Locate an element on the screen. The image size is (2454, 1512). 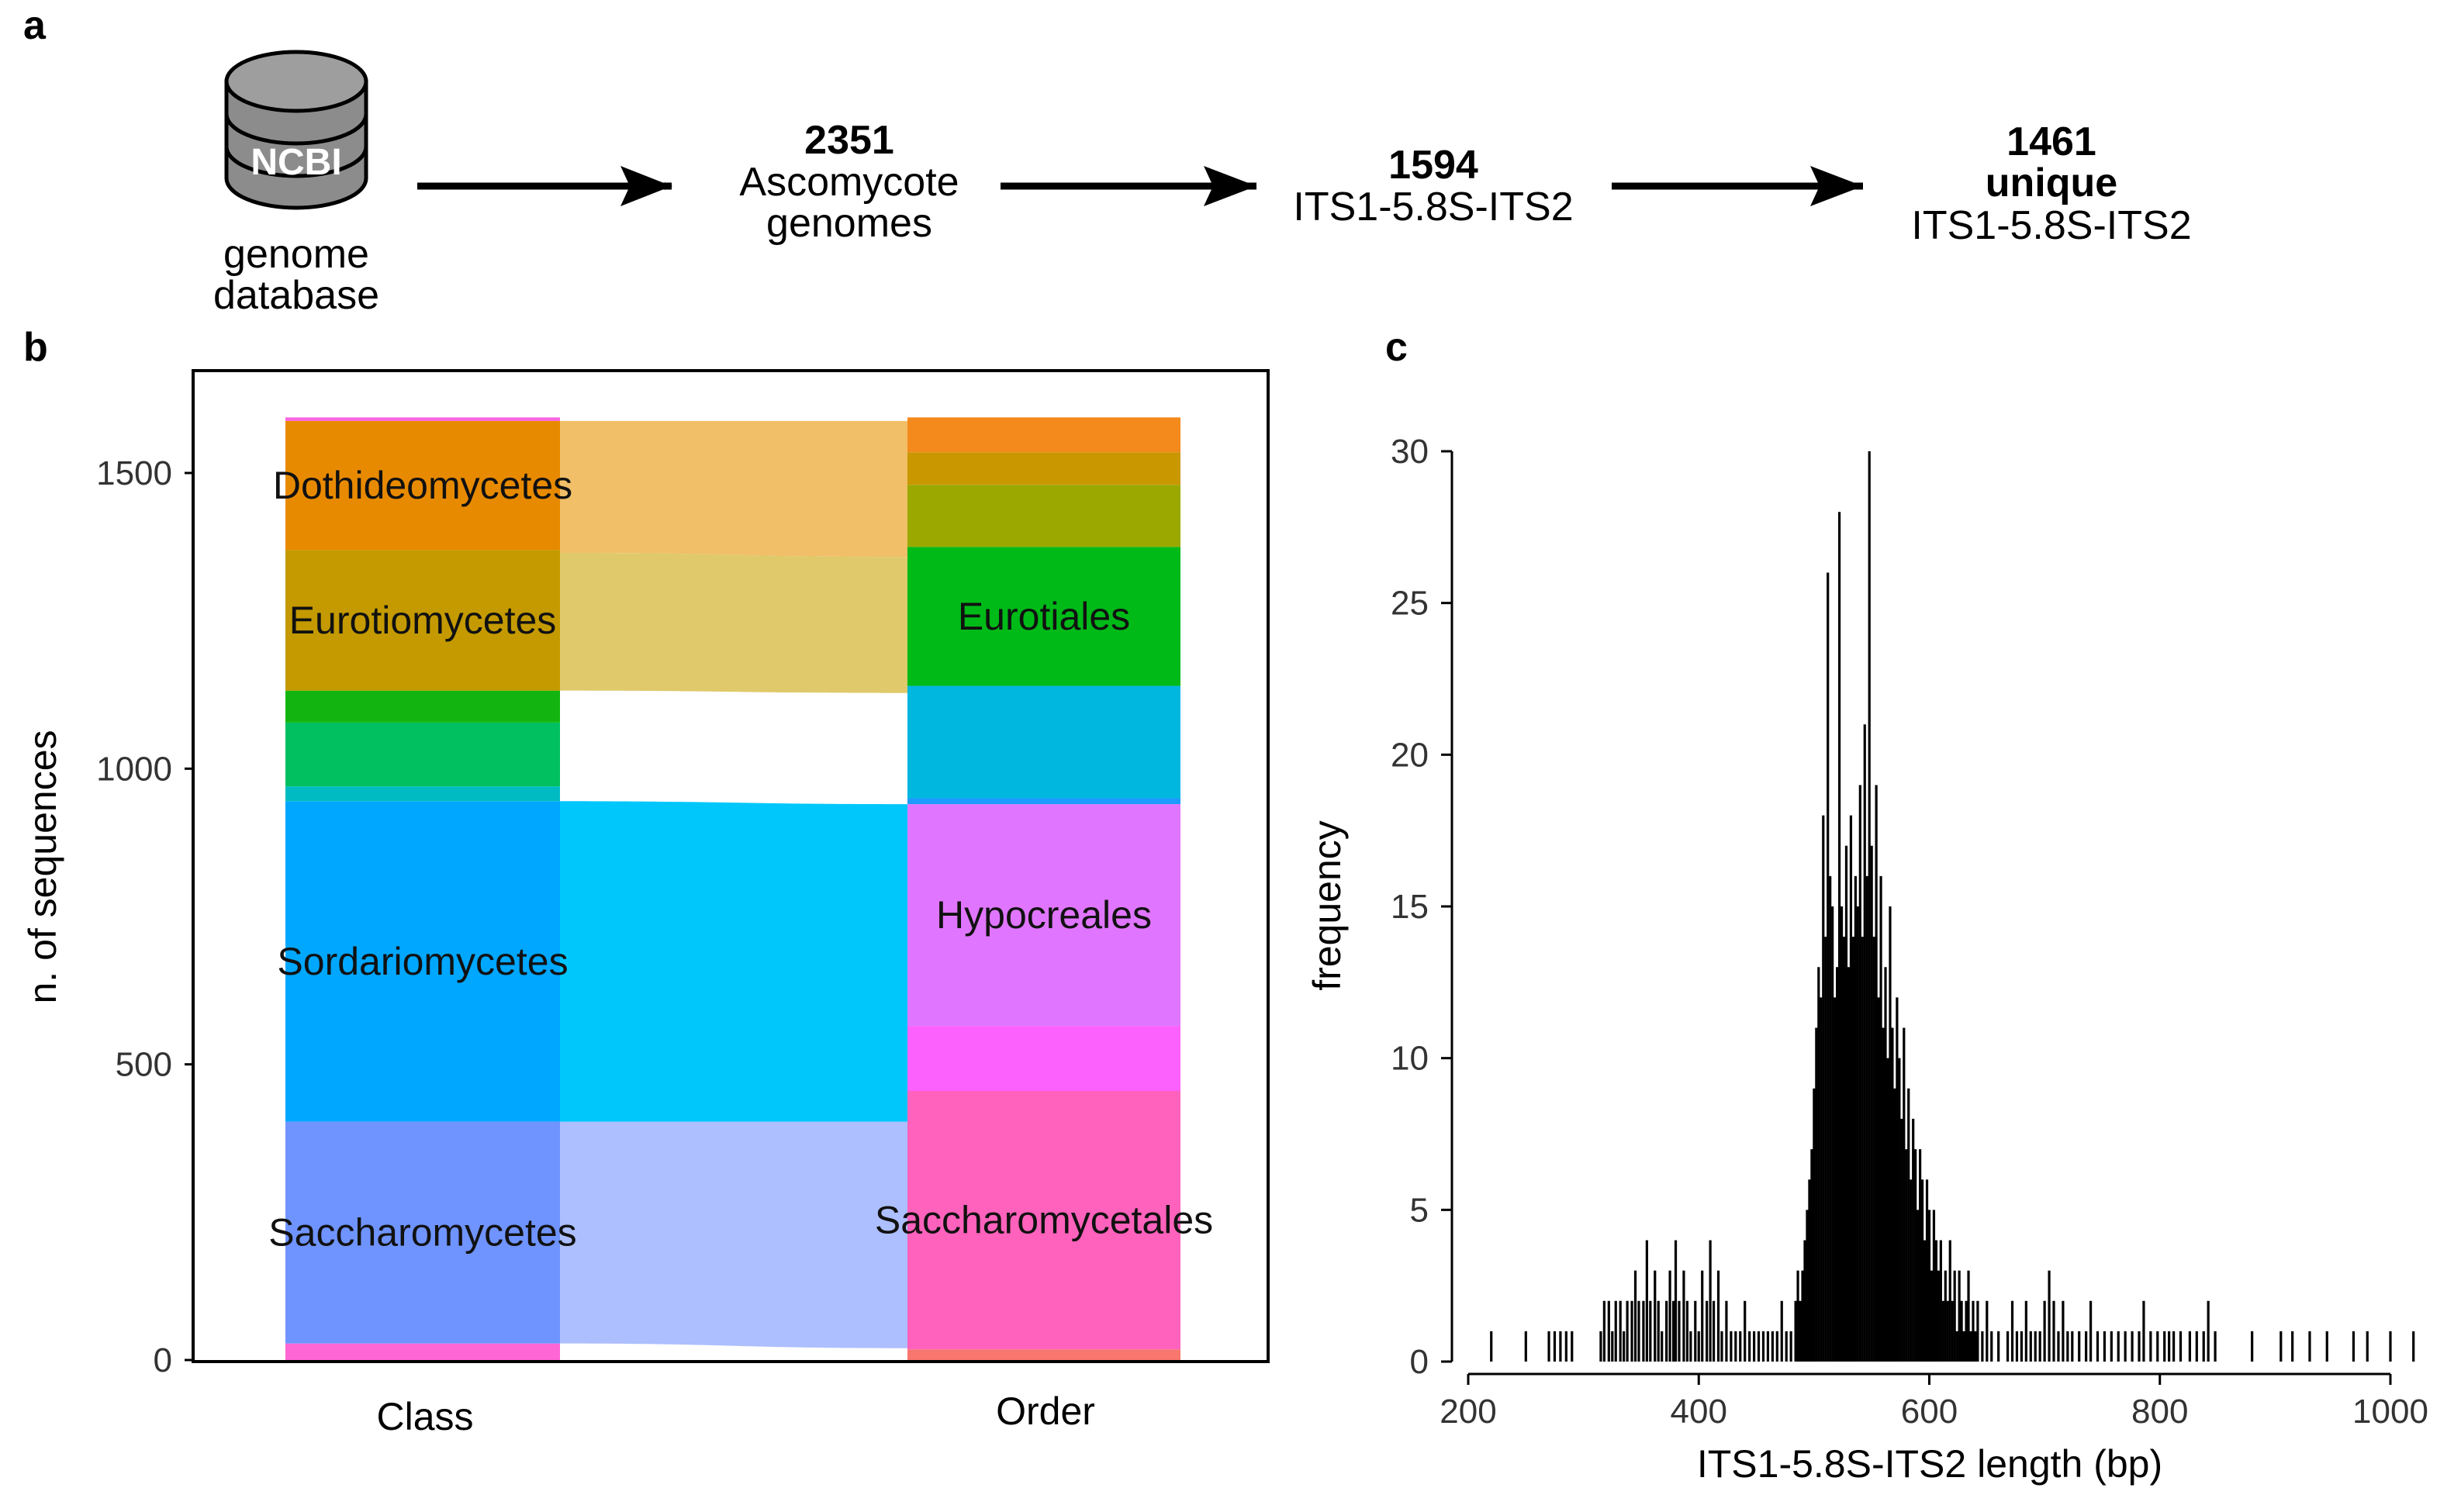
histogram-x-tick-label: 400 is located at coordinates (1699, 1412).